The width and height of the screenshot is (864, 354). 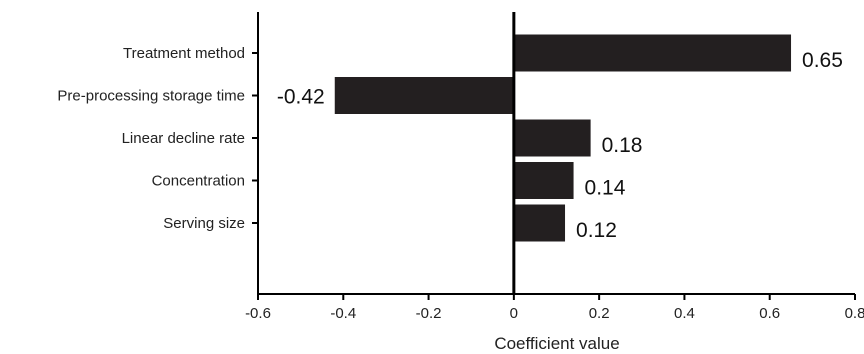 What do you see at coordinates (343, 313) in the screenshot?
I see `x-tick-label: -0.4` at bounding box center [343, 313].